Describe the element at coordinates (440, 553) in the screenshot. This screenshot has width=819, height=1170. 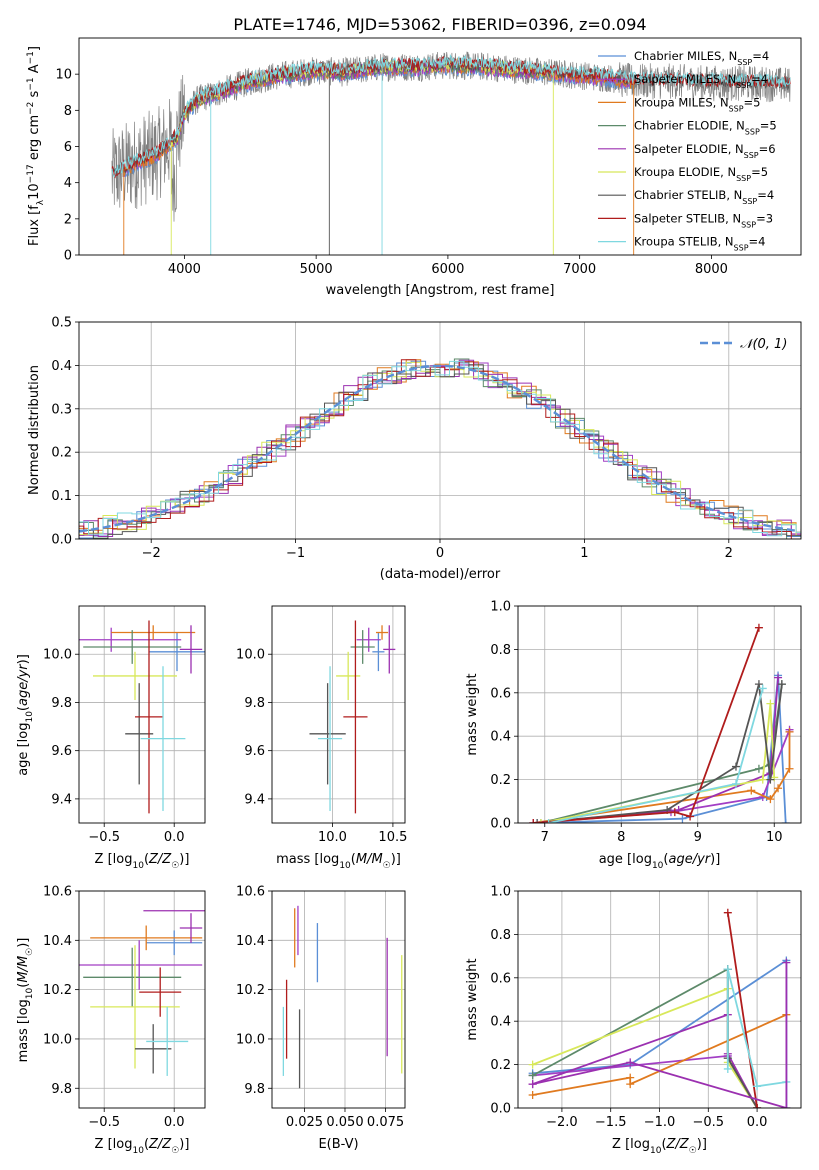
I see `x-tick-label: 0` at that location.